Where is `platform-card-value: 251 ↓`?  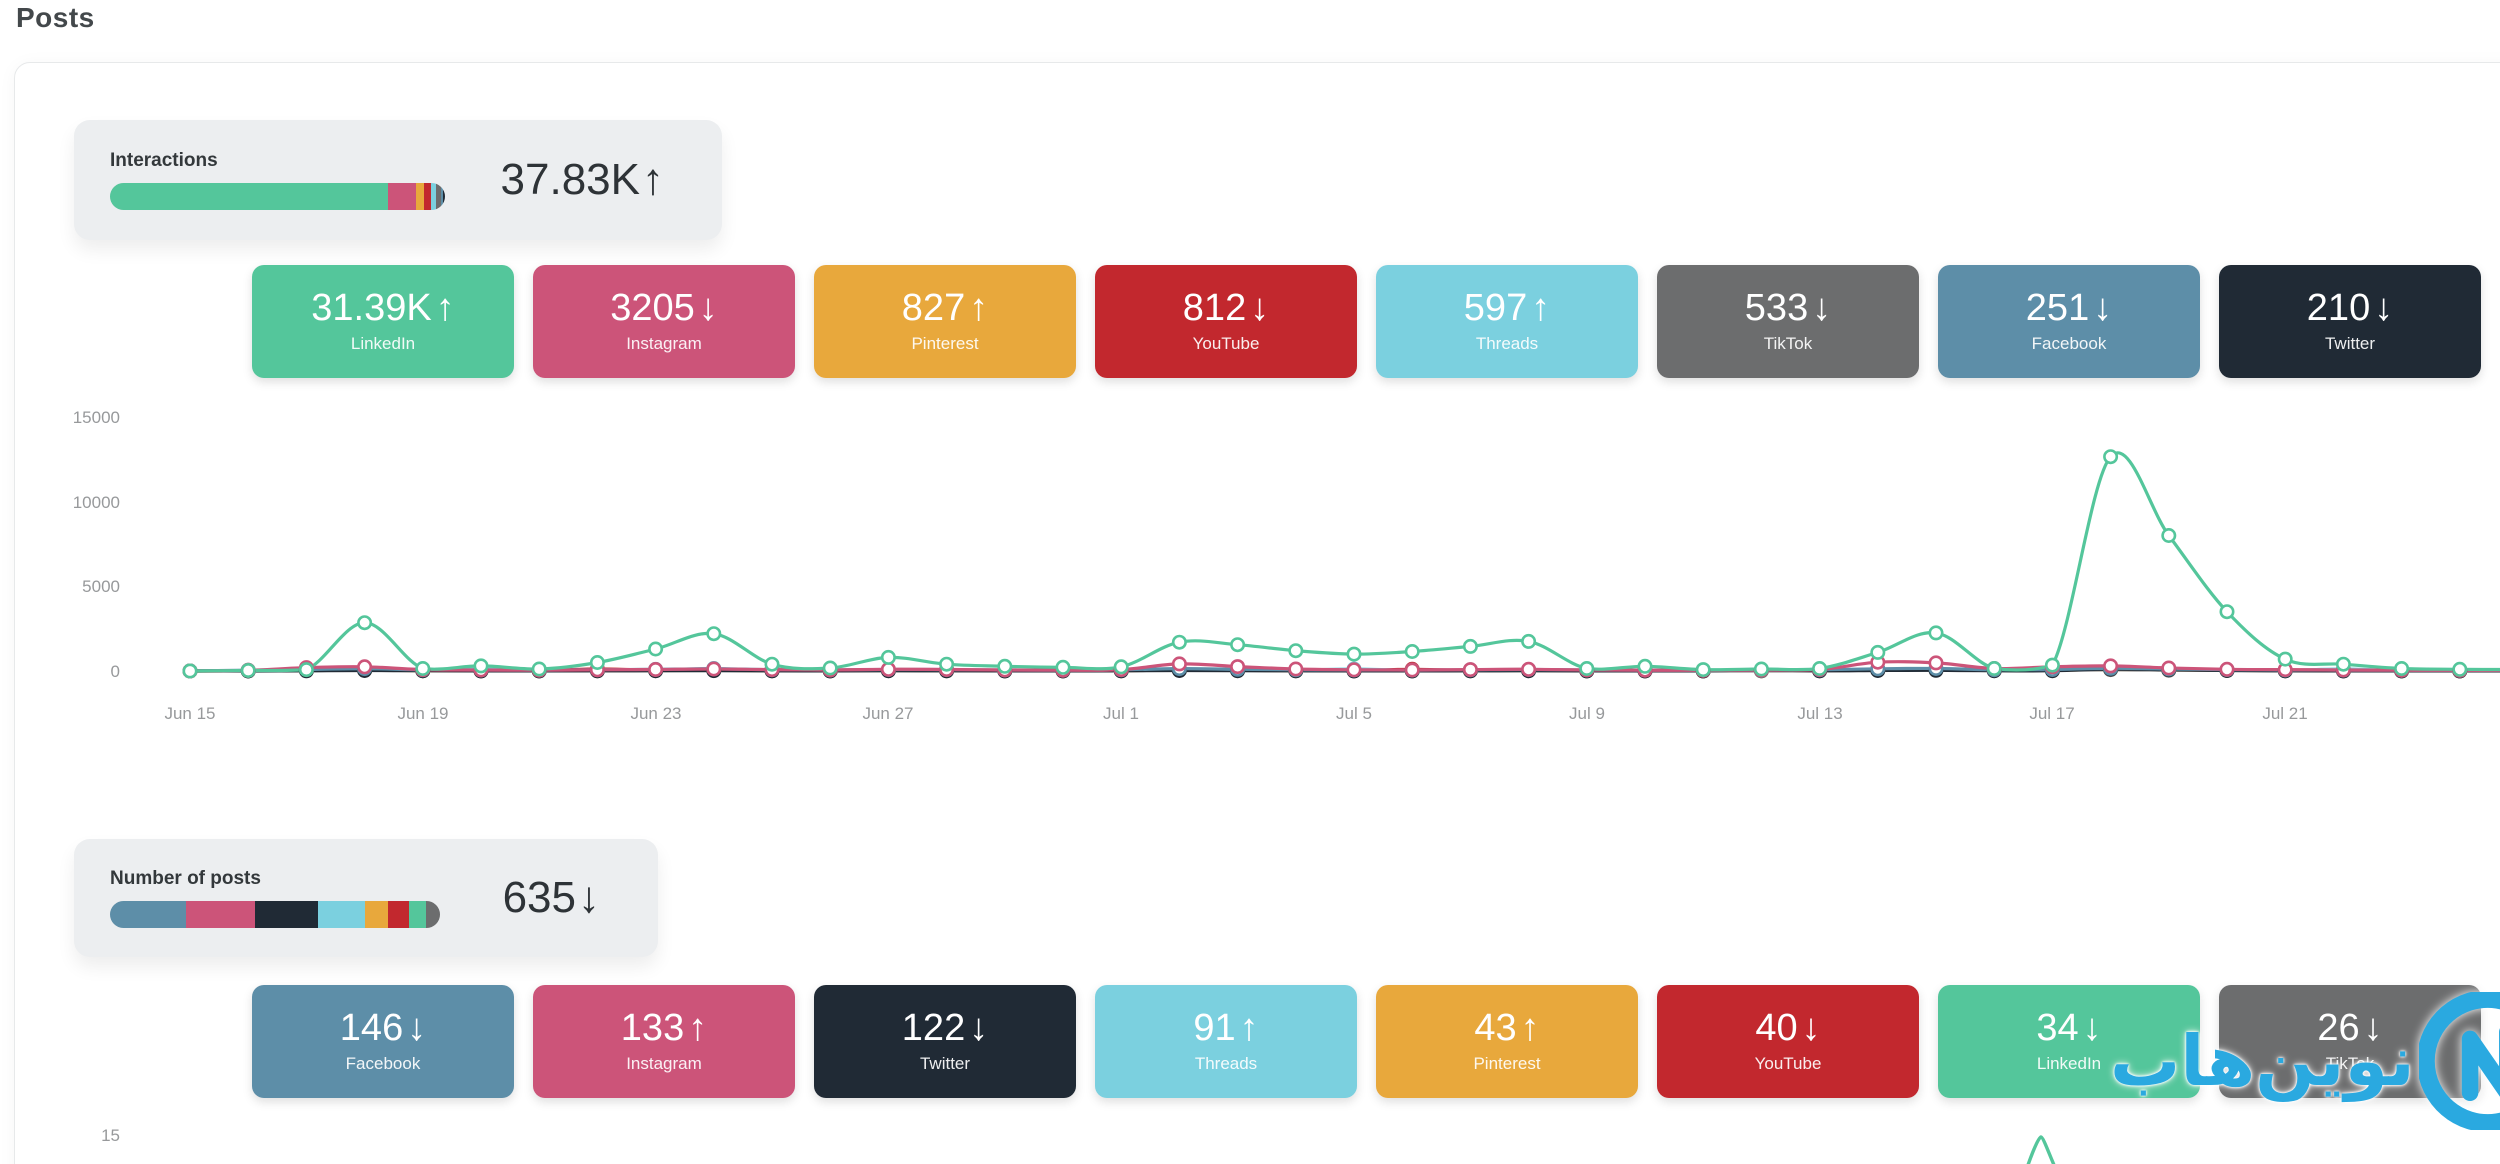
platform-card-value: 251 ↓ is located at coordinates (2069, 308).